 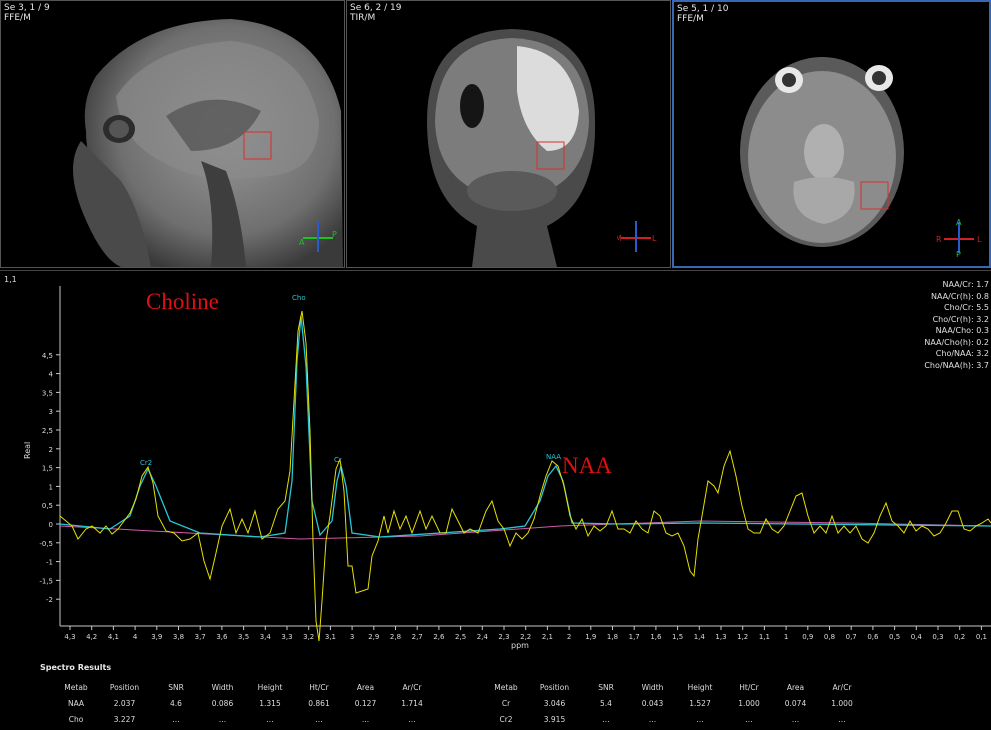 What do you see at coordinates (508, 134) in the screenshot?
I see `viewport-coronal: Se 6, 2 / 19 TIR/M M L` at bounding box center [508, 134].